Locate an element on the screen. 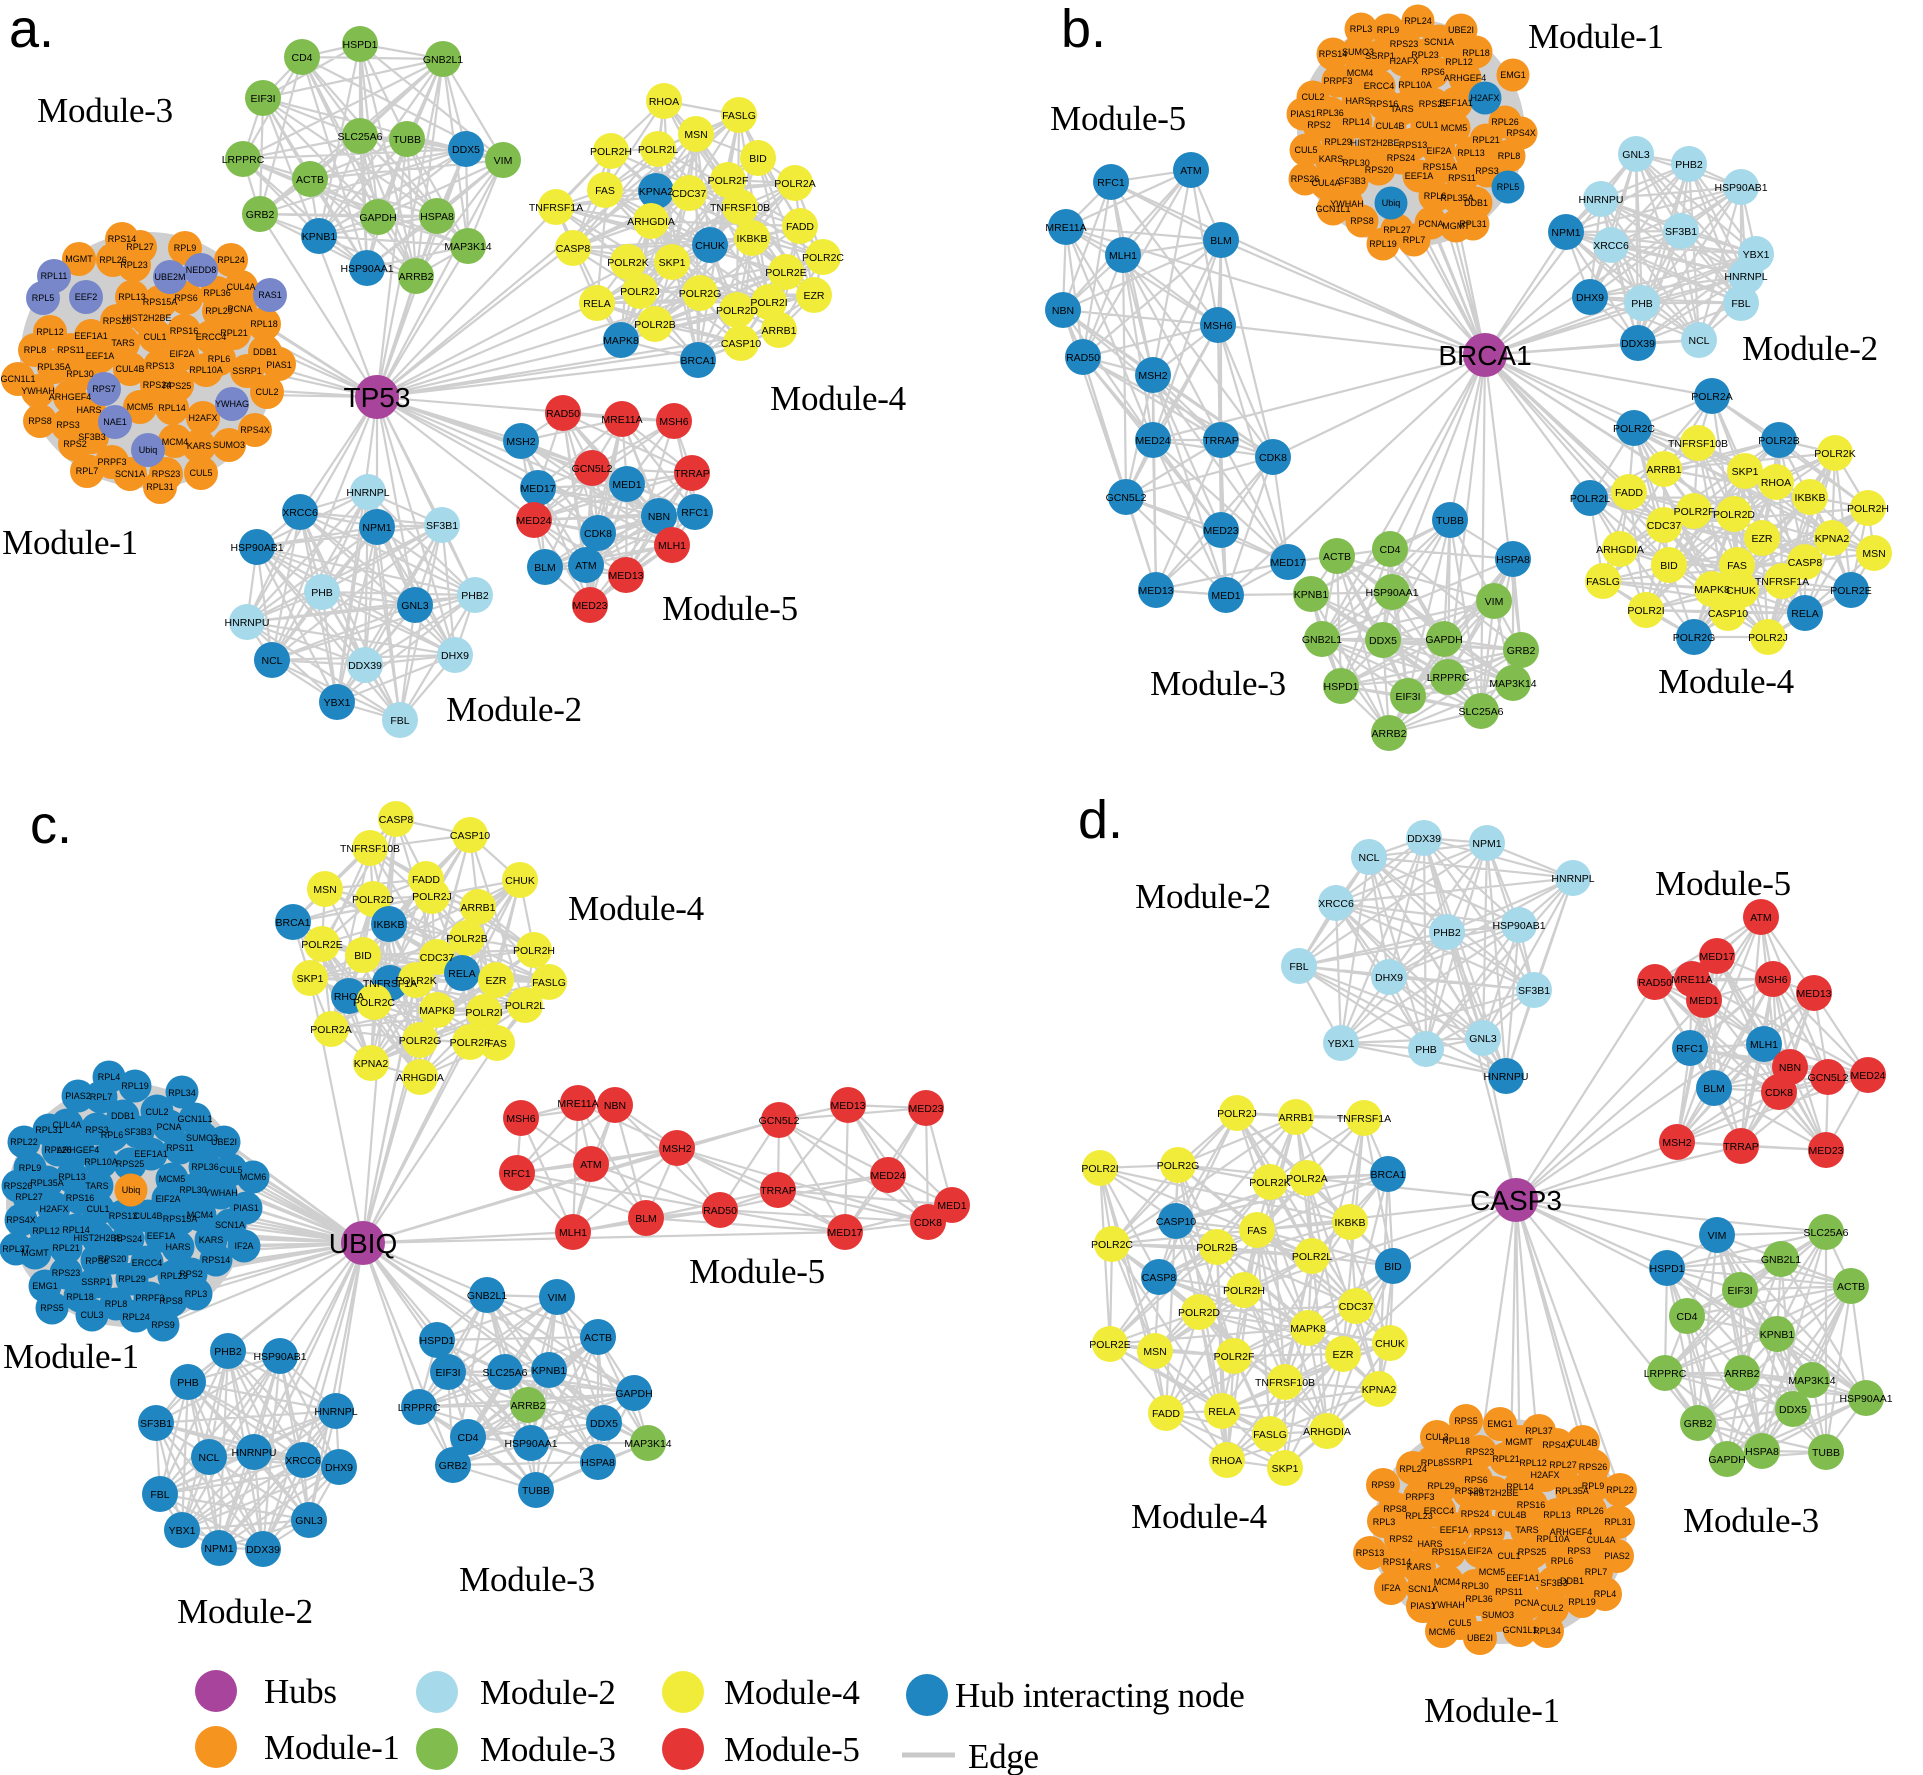 The image size is (1923, 1775). svg-text: IF2A is located at coordinates (1390, 1588).